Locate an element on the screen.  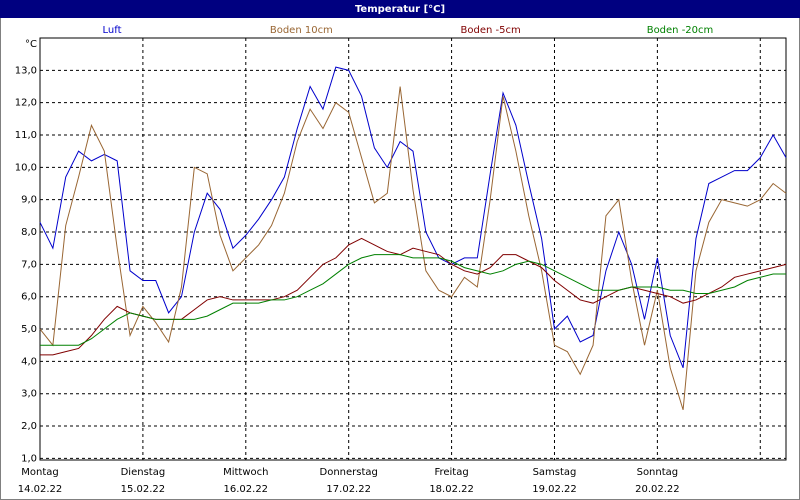
x-tick-date: 20.02.22 is located at coordinates (657, 489).